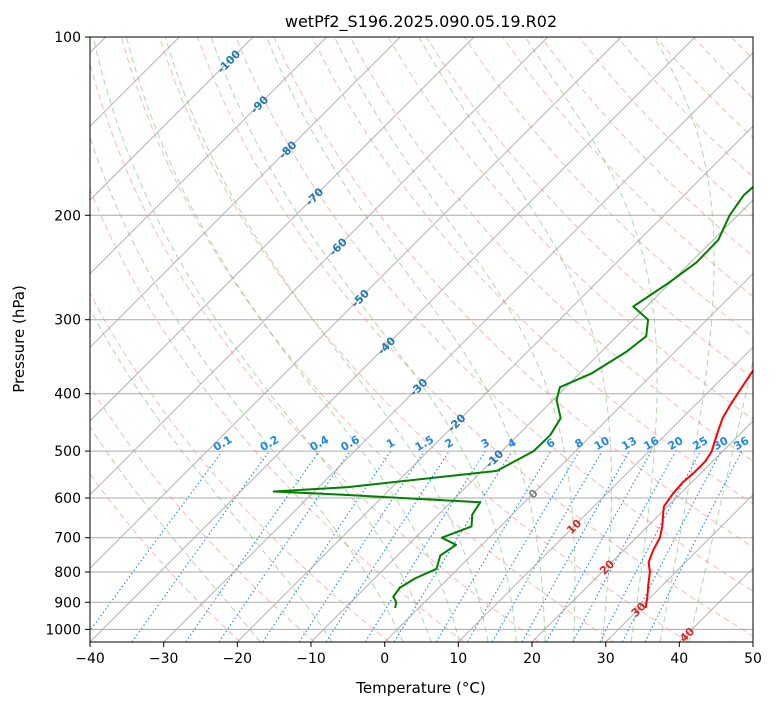 Image resolution: width=775 pixels, height=708 pixels. I want to click on x-tick-label: −20, so click(238, 659).